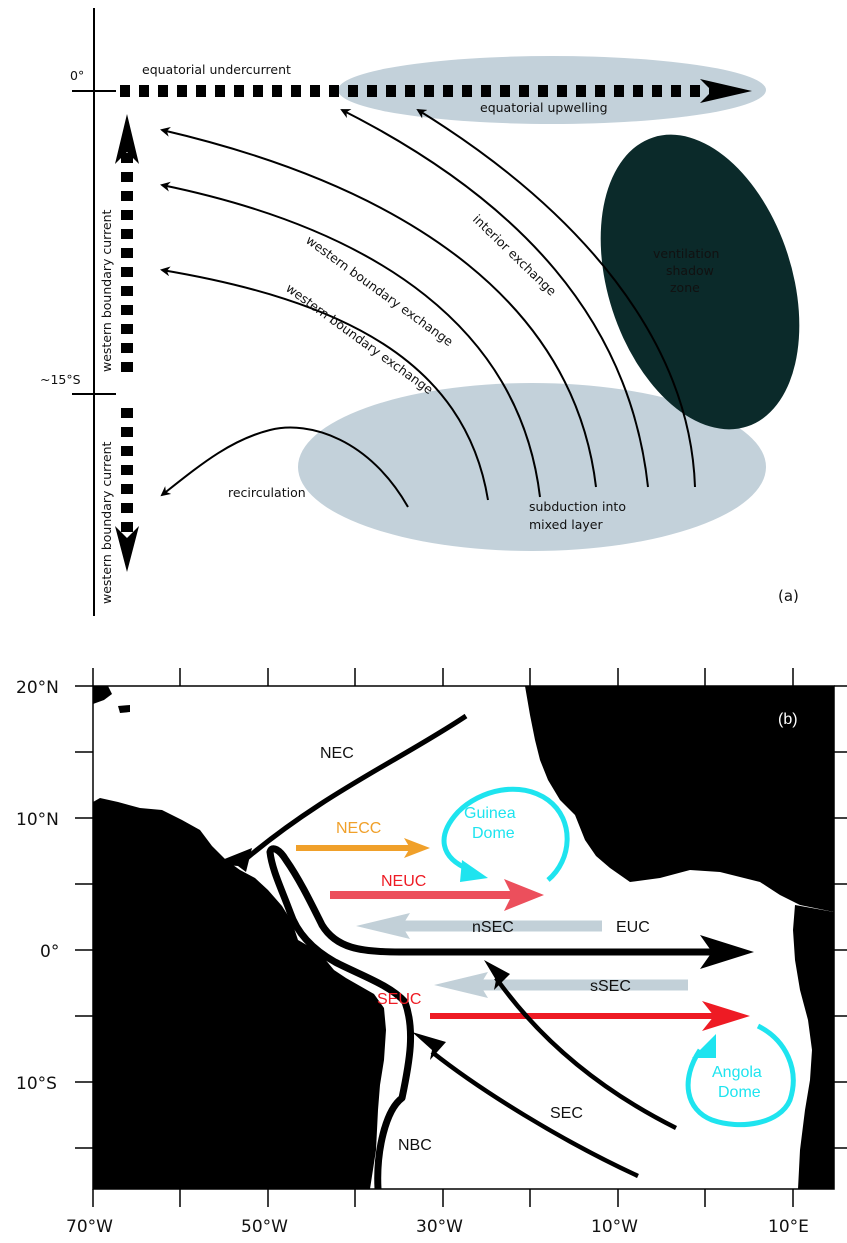 Image resolution: width=847 pixels, height=1243 pixels. I want to click on sec-branch-2-arrowhead, so click(497, 975).